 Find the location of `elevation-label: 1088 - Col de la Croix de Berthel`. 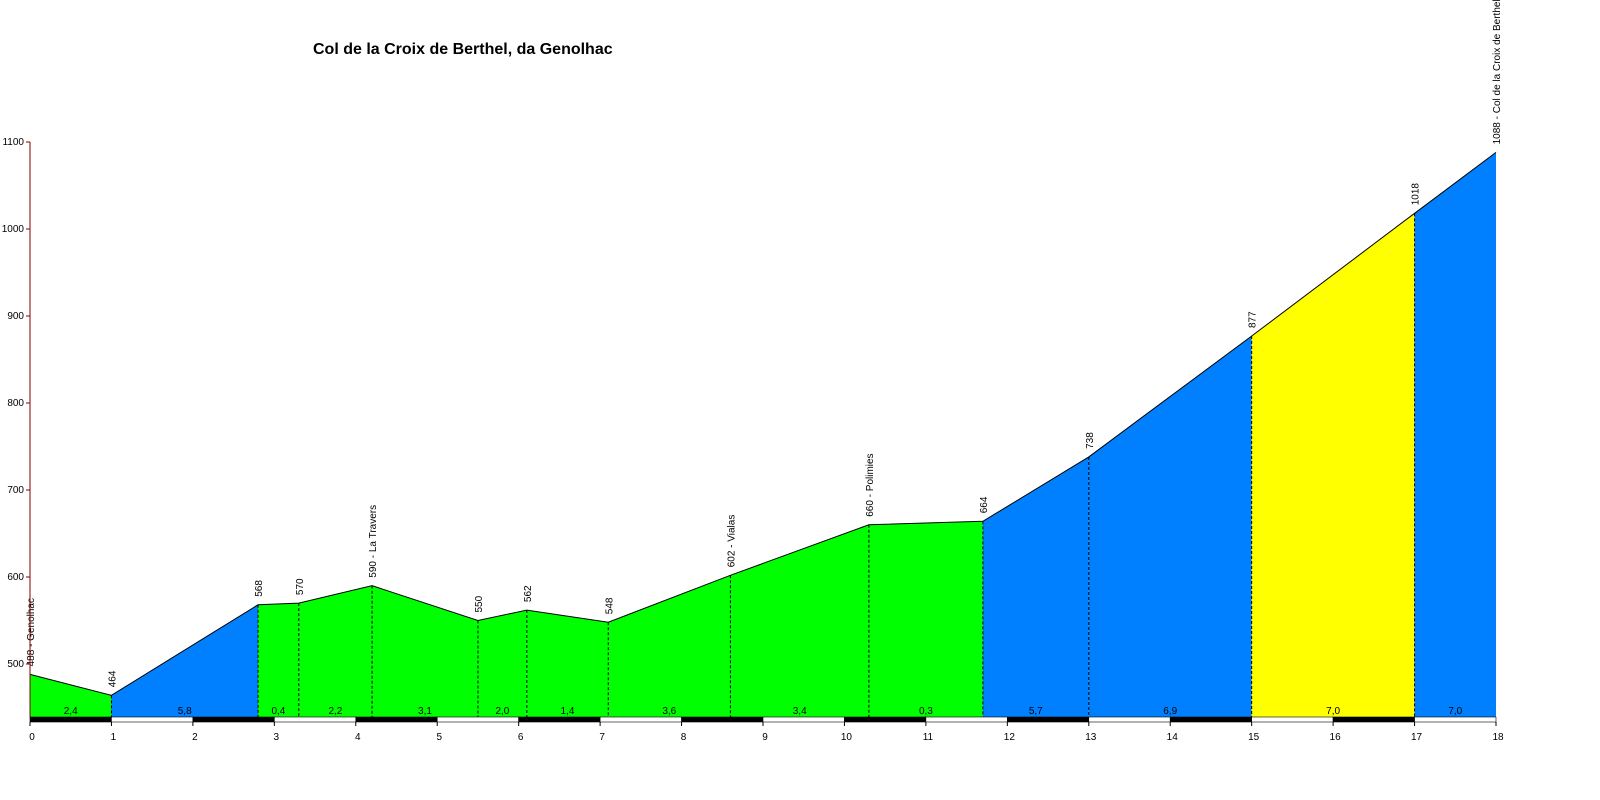

elevation-label: 1088 - Col de la Croix de Berthel is located at coordinates (1497, 72).